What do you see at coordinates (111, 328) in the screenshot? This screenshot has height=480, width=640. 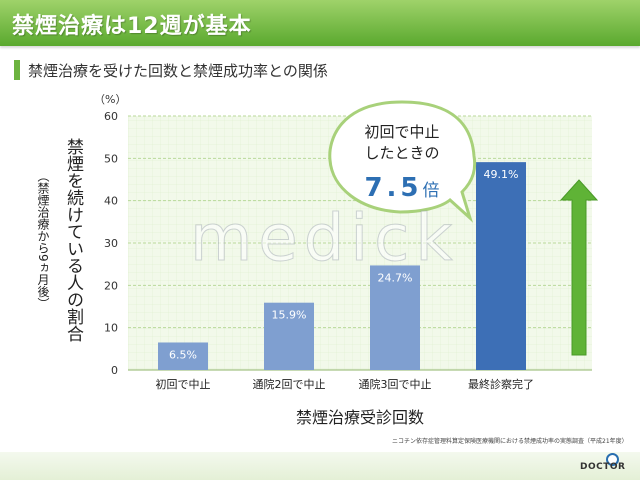 I see `y-tick-label: 10` at bounding box center [111, 328].